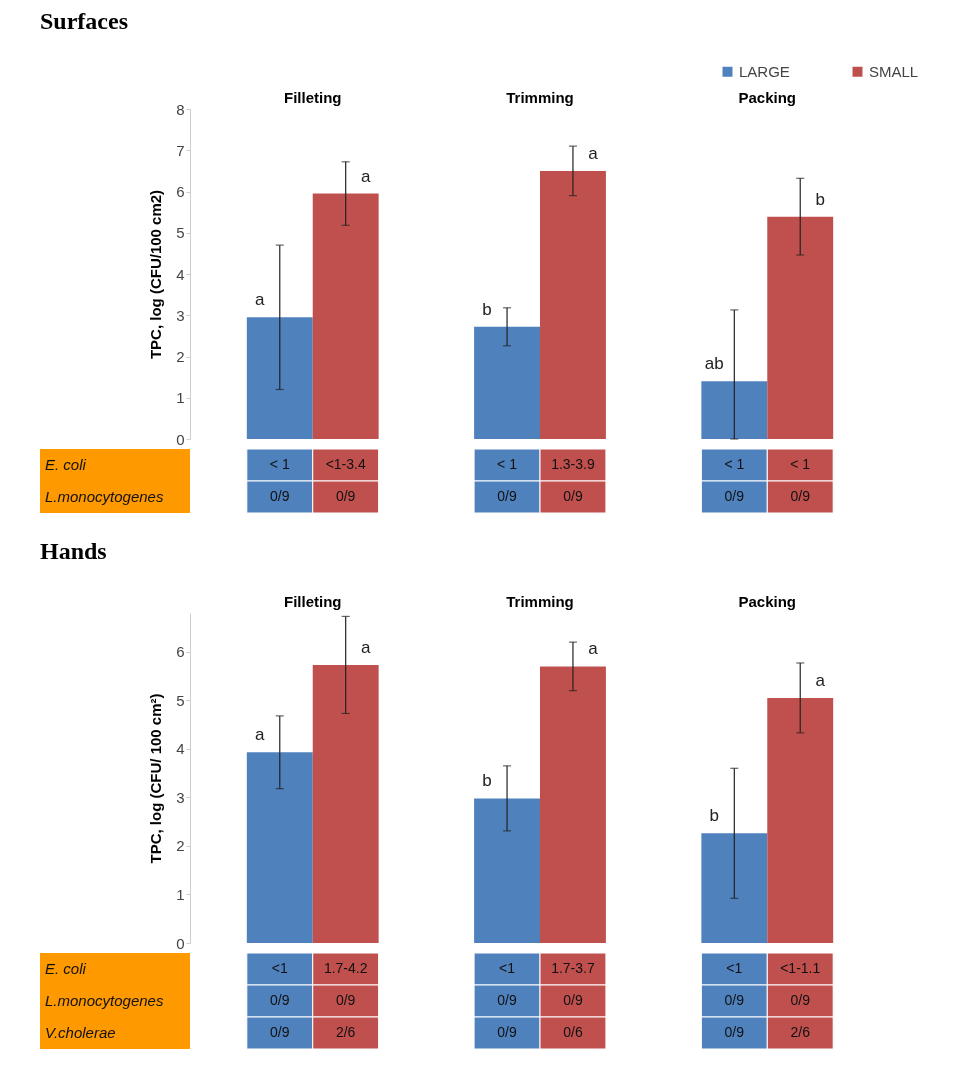 The image size is (956, 1088). I want to click on text: <1-3.4, so click(345, 464).